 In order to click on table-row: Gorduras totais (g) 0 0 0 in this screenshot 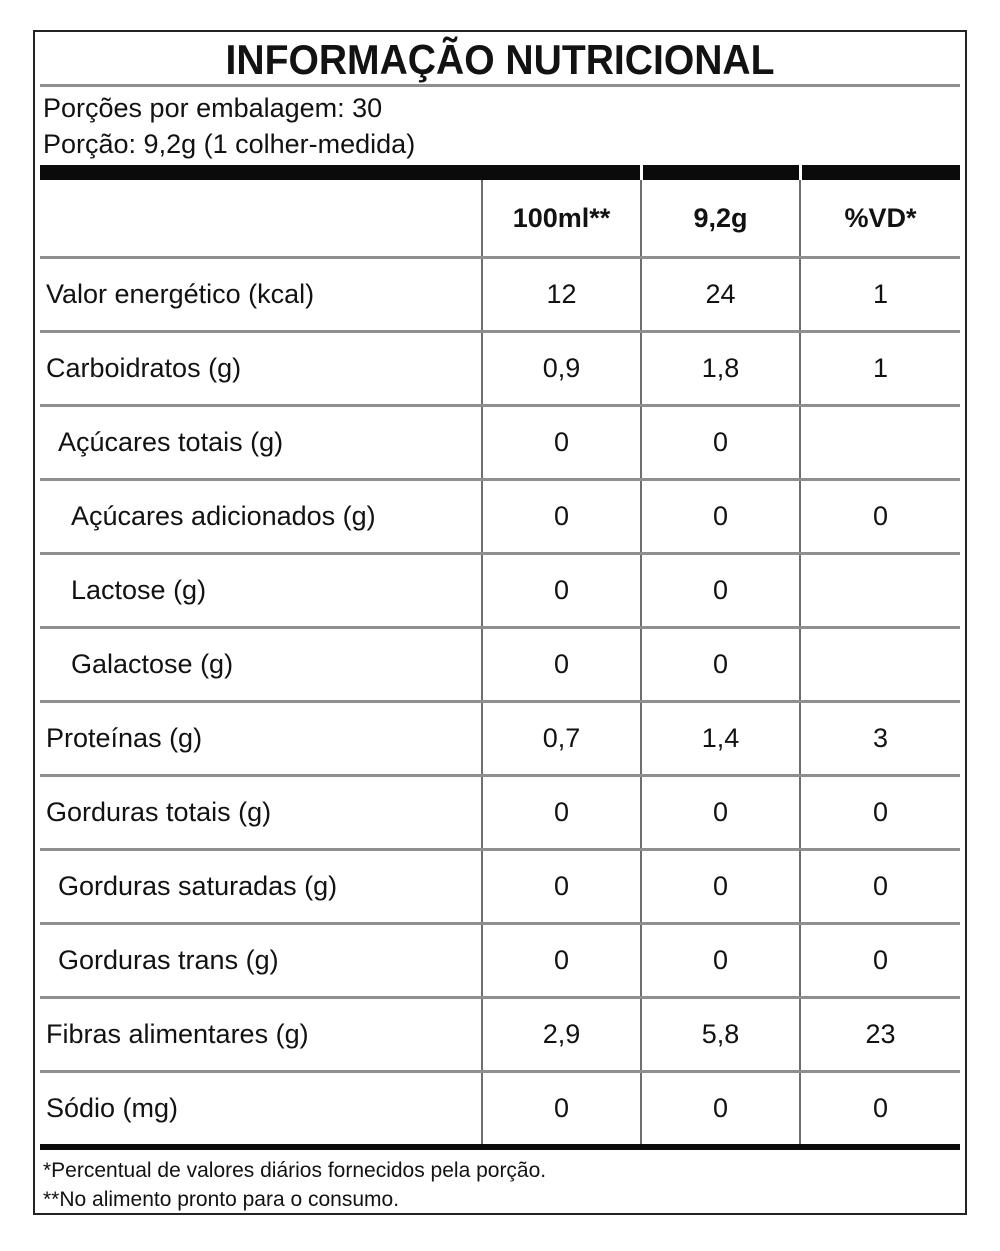, I will do `click(500, 811)`.